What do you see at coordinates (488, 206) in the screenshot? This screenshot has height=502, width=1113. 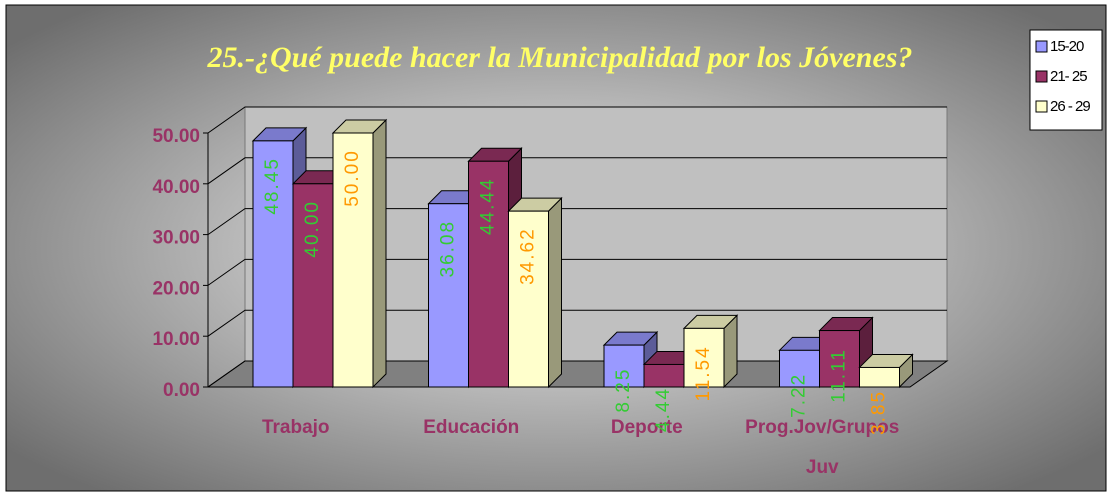 I see `value-label: 44.44` at bounding box center [488, 206].